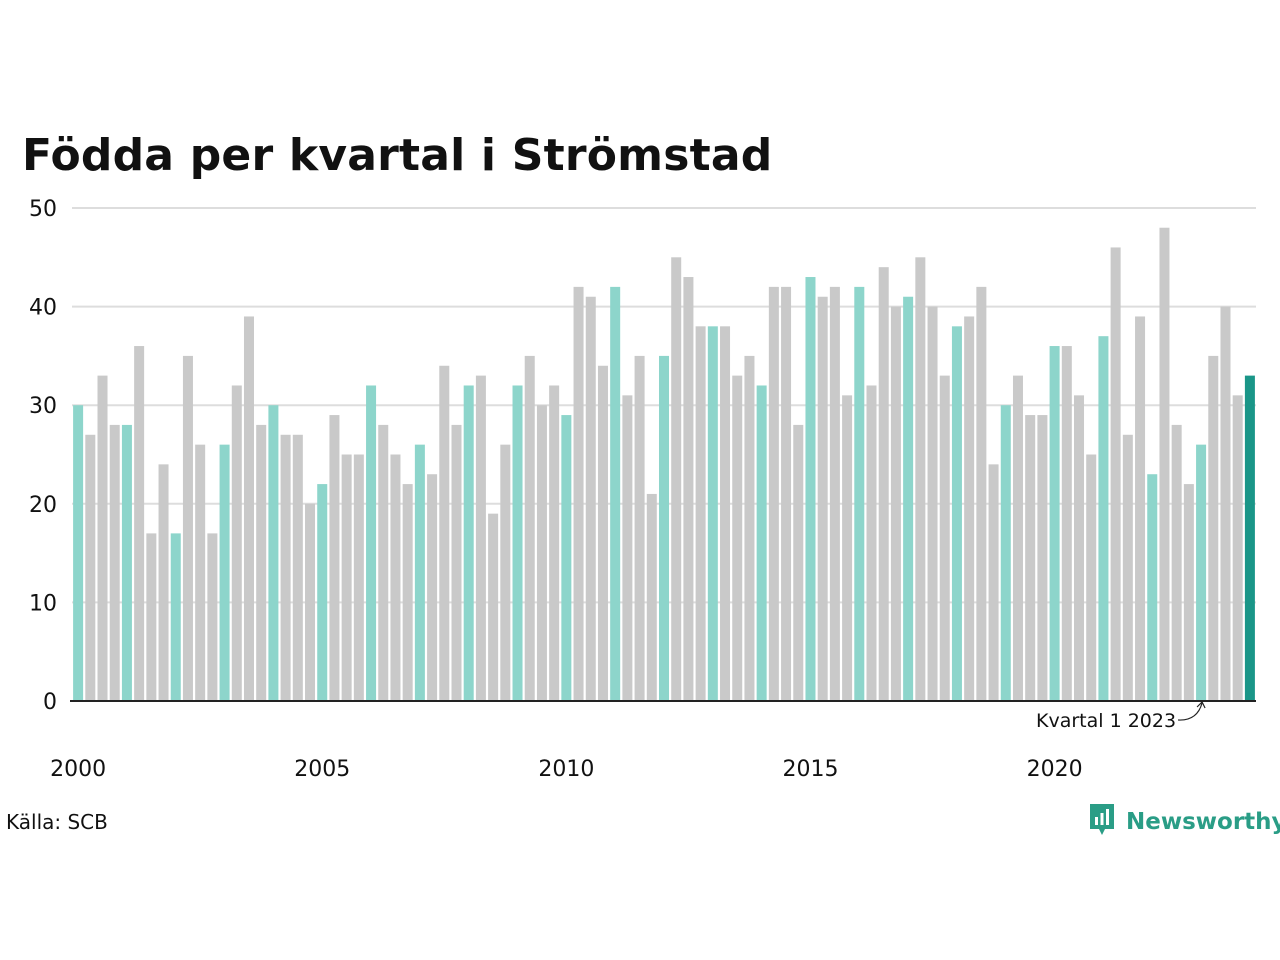 This screenshot has width=1280, height=960. I want to click on brand-logo: Newsworthy, so click(1184, 822).